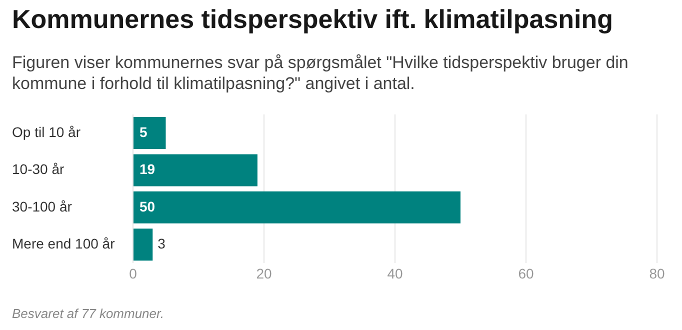 This screenshot has height=330, width=682. What do you see at coordinates (38, 169) in the screenshot?
I see `y-tick-label: 10-30 år` at bounding box center [38, 169].